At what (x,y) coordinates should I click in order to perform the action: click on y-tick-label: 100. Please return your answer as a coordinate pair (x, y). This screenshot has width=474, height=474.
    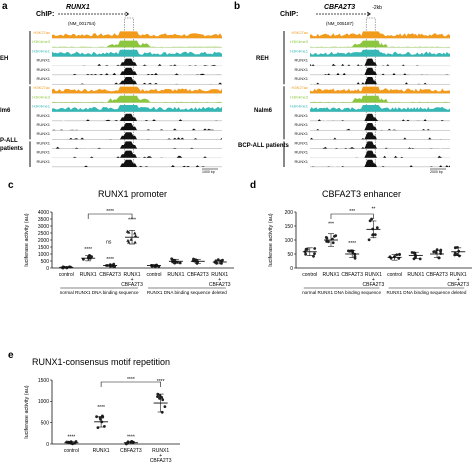
    Looking at the image, I should click on (289, 241).